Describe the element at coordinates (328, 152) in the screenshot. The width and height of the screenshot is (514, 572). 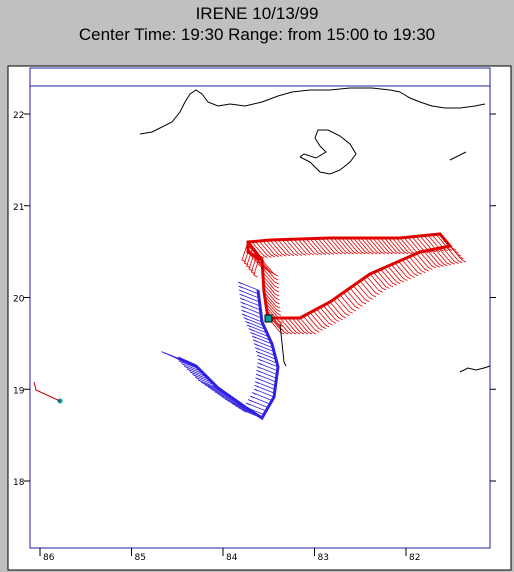
I see `coast-isle` at that location.